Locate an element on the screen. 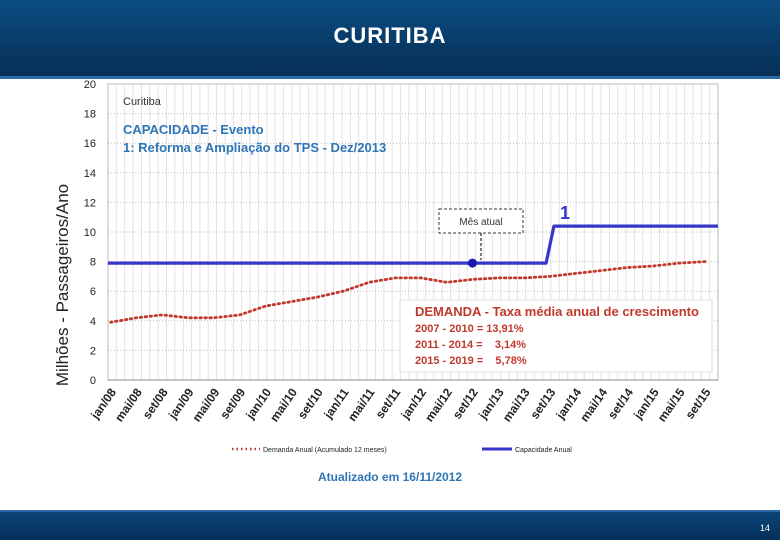  y-tick-label: 10 is located at coordinates (90, 233).